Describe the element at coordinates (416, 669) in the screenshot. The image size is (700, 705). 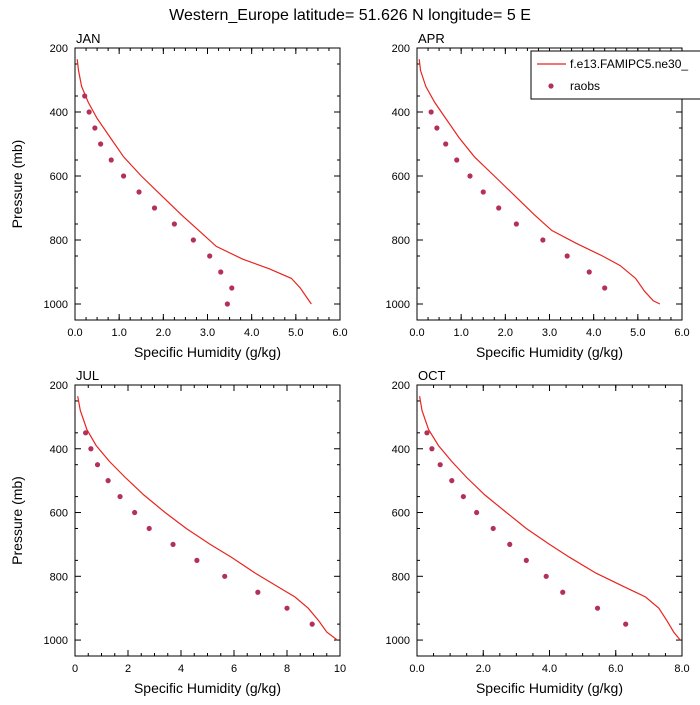
I see `x-tick-label: 0.0` at that location.